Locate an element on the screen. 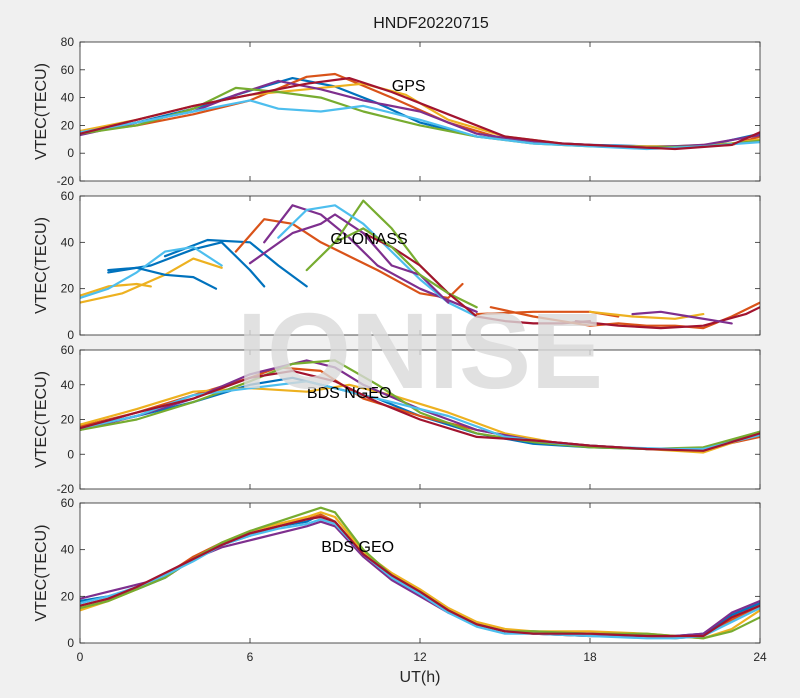 This screenshot has height=698, width=800. chart-title: HNDF20220715 is located at coordinates (431, 23).